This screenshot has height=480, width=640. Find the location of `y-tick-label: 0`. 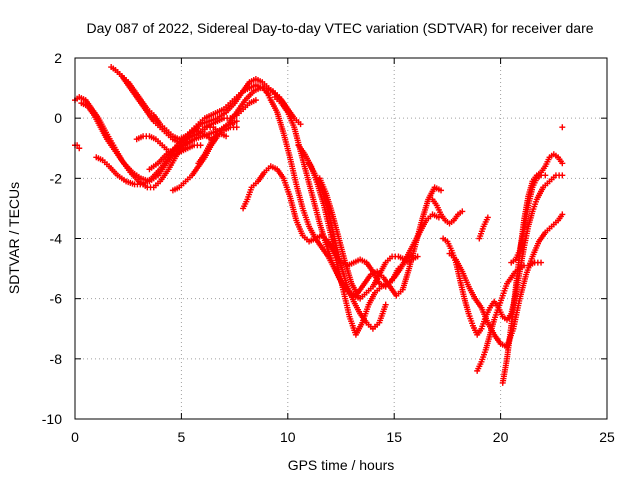

y-tick-label: 0 is located at coordinates (58, 118).